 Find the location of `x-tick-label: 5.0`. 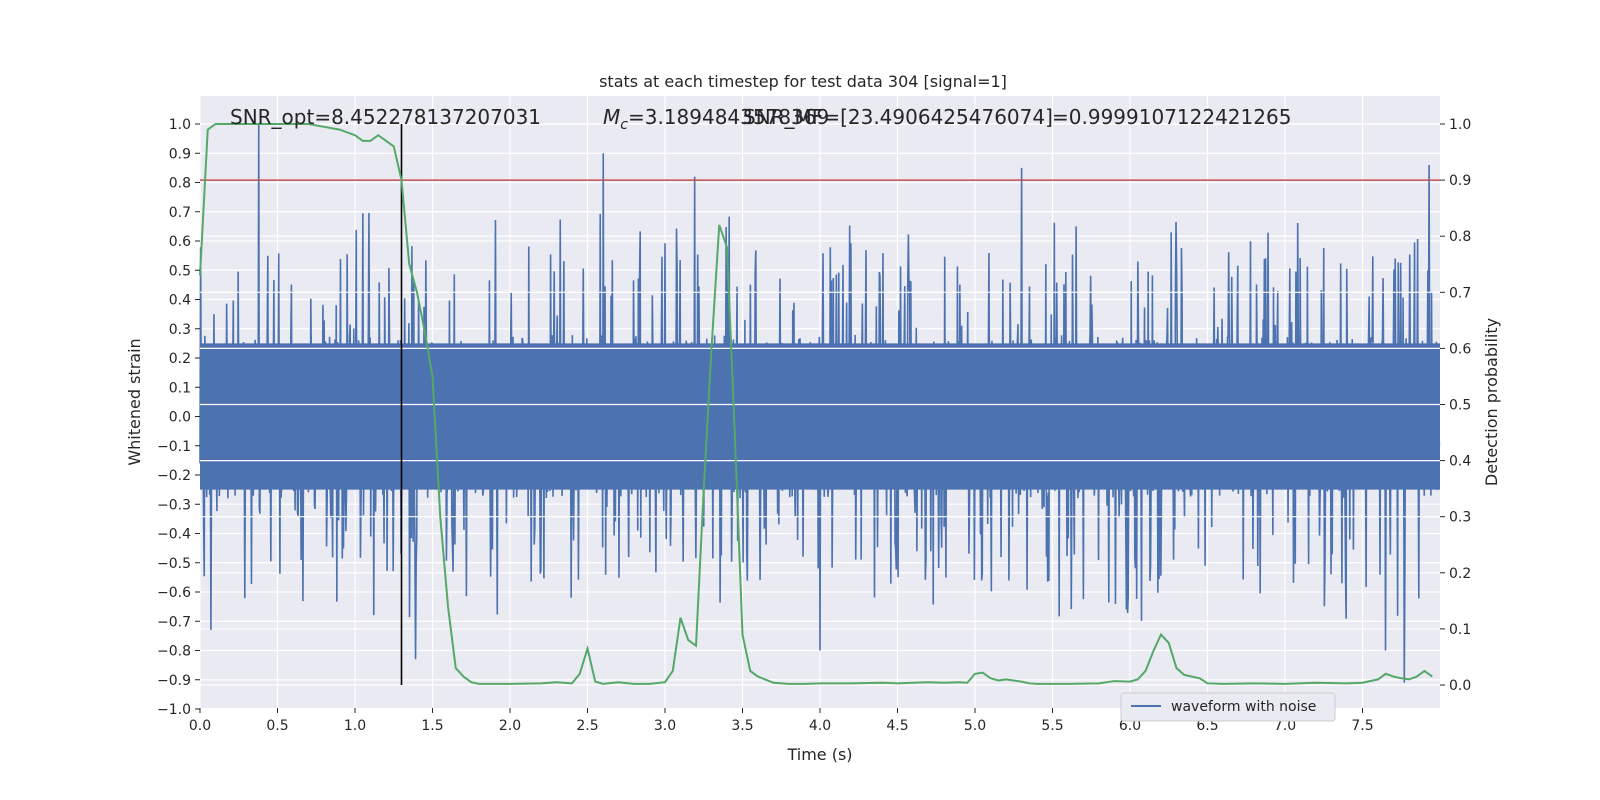

x-tick-label: 5.0 is located at coordinates (975, 726).